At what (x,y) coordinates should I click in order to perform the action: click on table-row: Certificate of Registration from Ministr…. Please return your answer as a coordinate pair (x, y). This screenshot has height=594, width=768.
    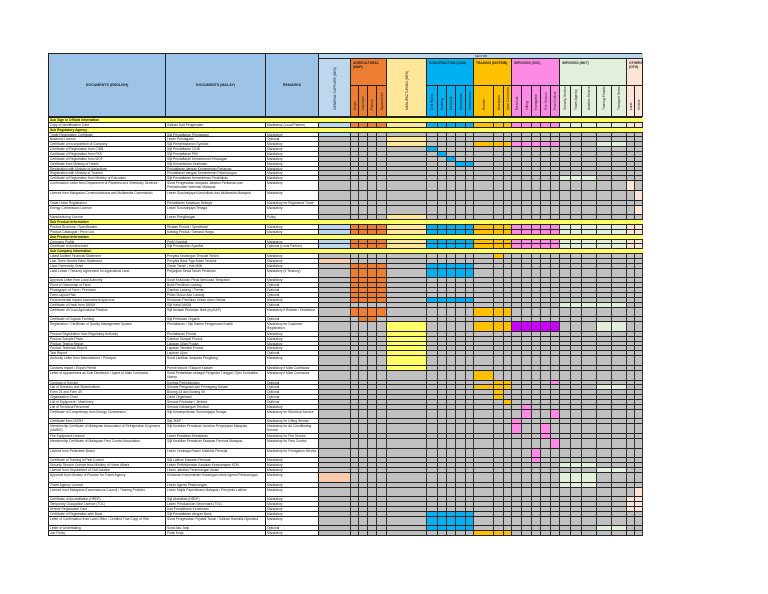
    Looking at the image, I should click on (345, 179).